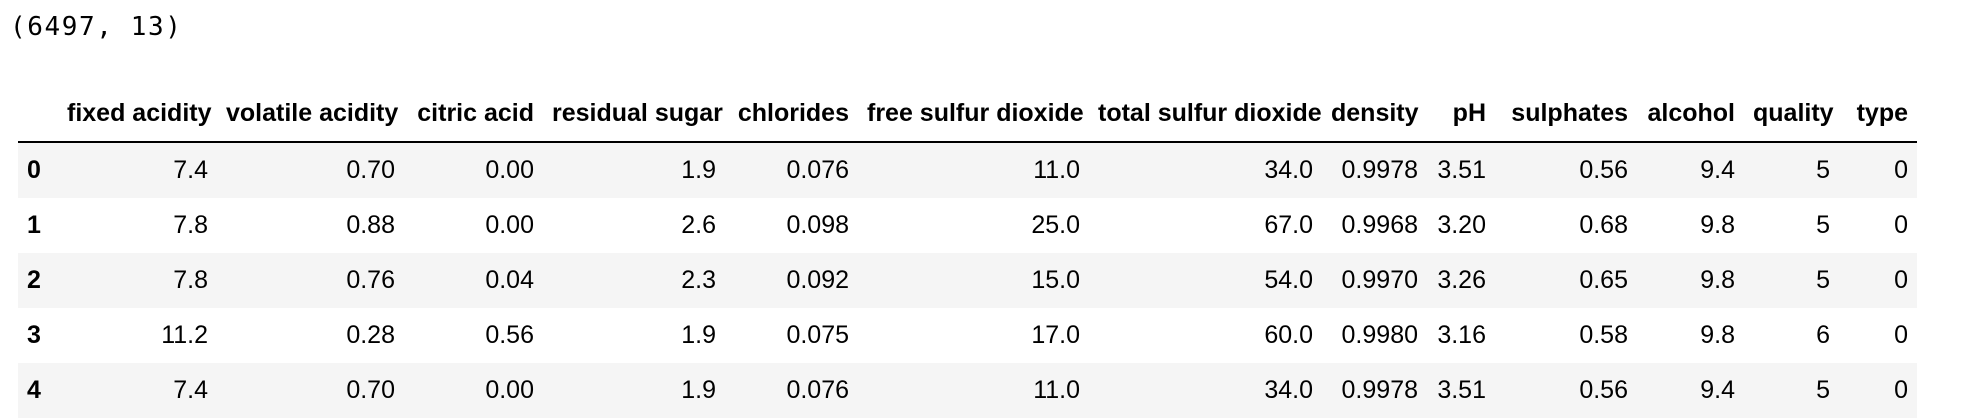  Describe the element at coordinates (1603, 335) in the screenshot. I see `cell-value: 0.58` at that location.